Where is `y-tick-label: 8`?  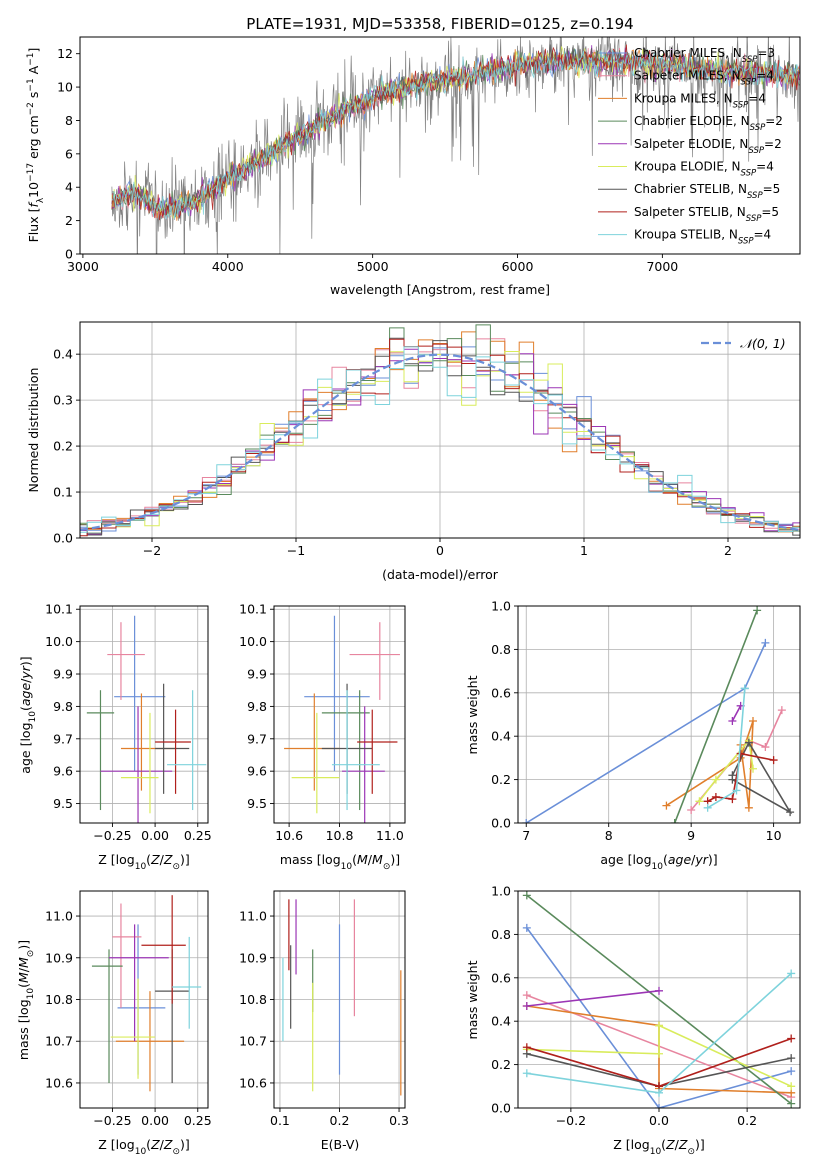 y-tick-label: 8 is located at coordinates (69, 120).